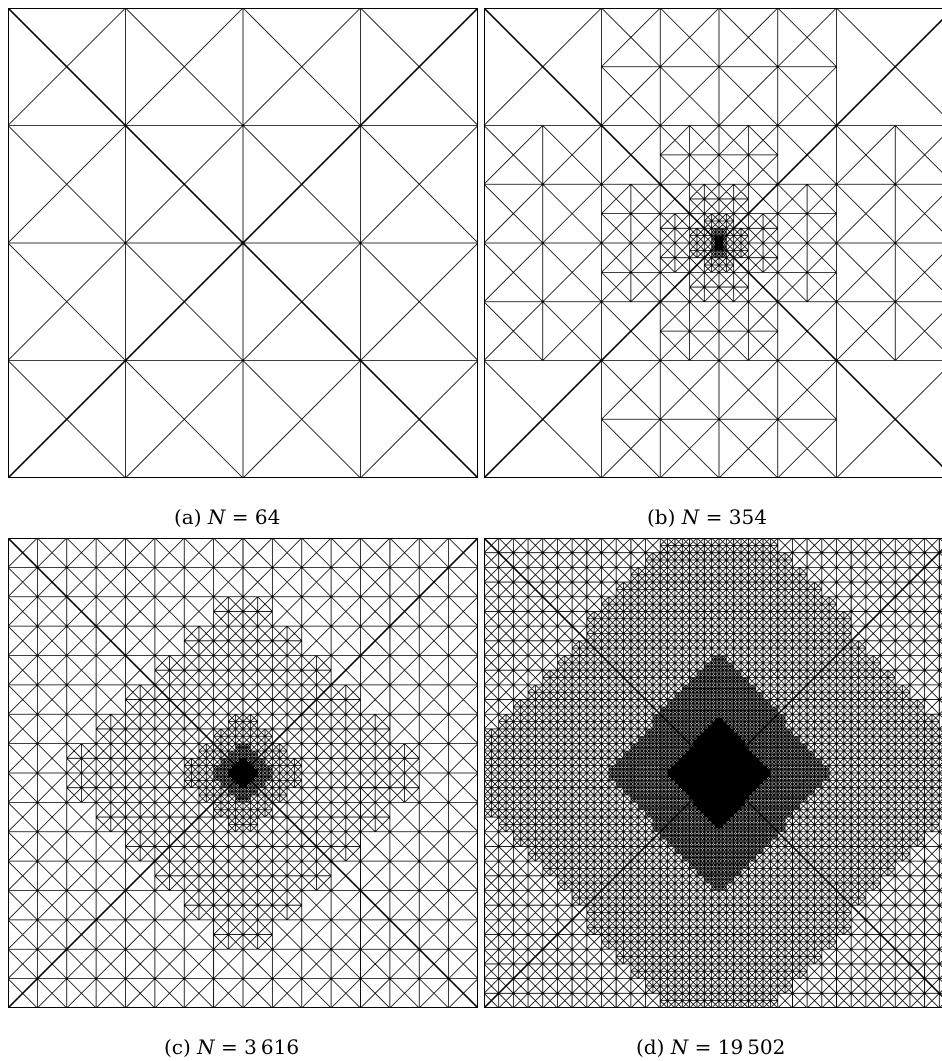 Image resolution: width=942 pixels, height=1061 pixels. I want to click on caption-b: (b) N = 354, so click(707, 517).